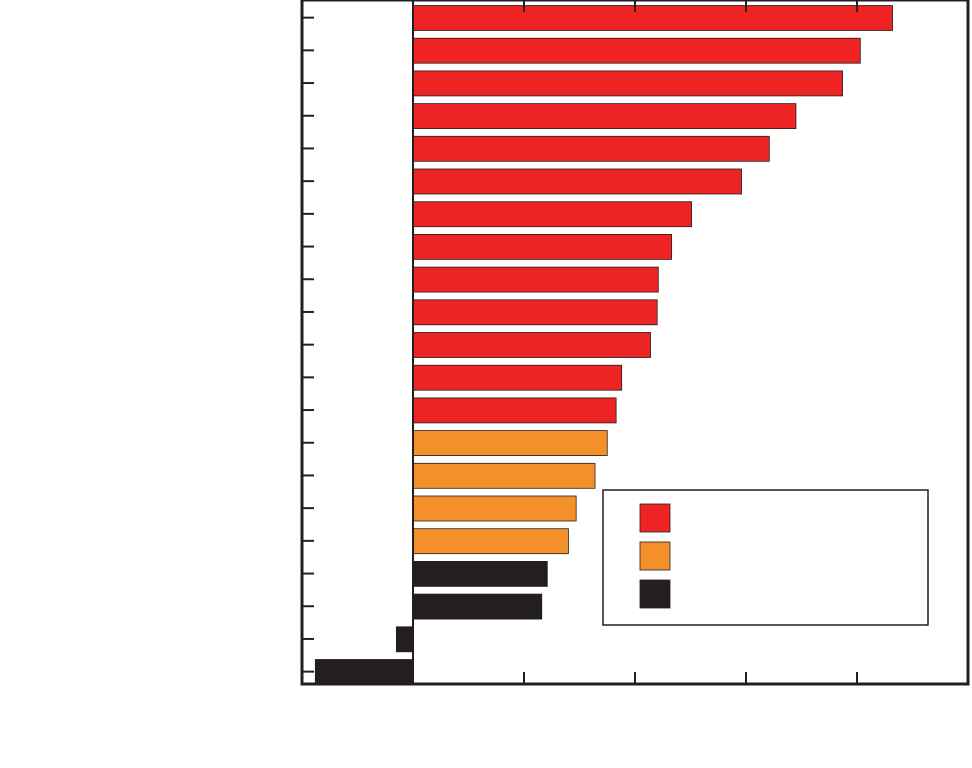  I want to click on y-axis-ticks, so click(308, 344).